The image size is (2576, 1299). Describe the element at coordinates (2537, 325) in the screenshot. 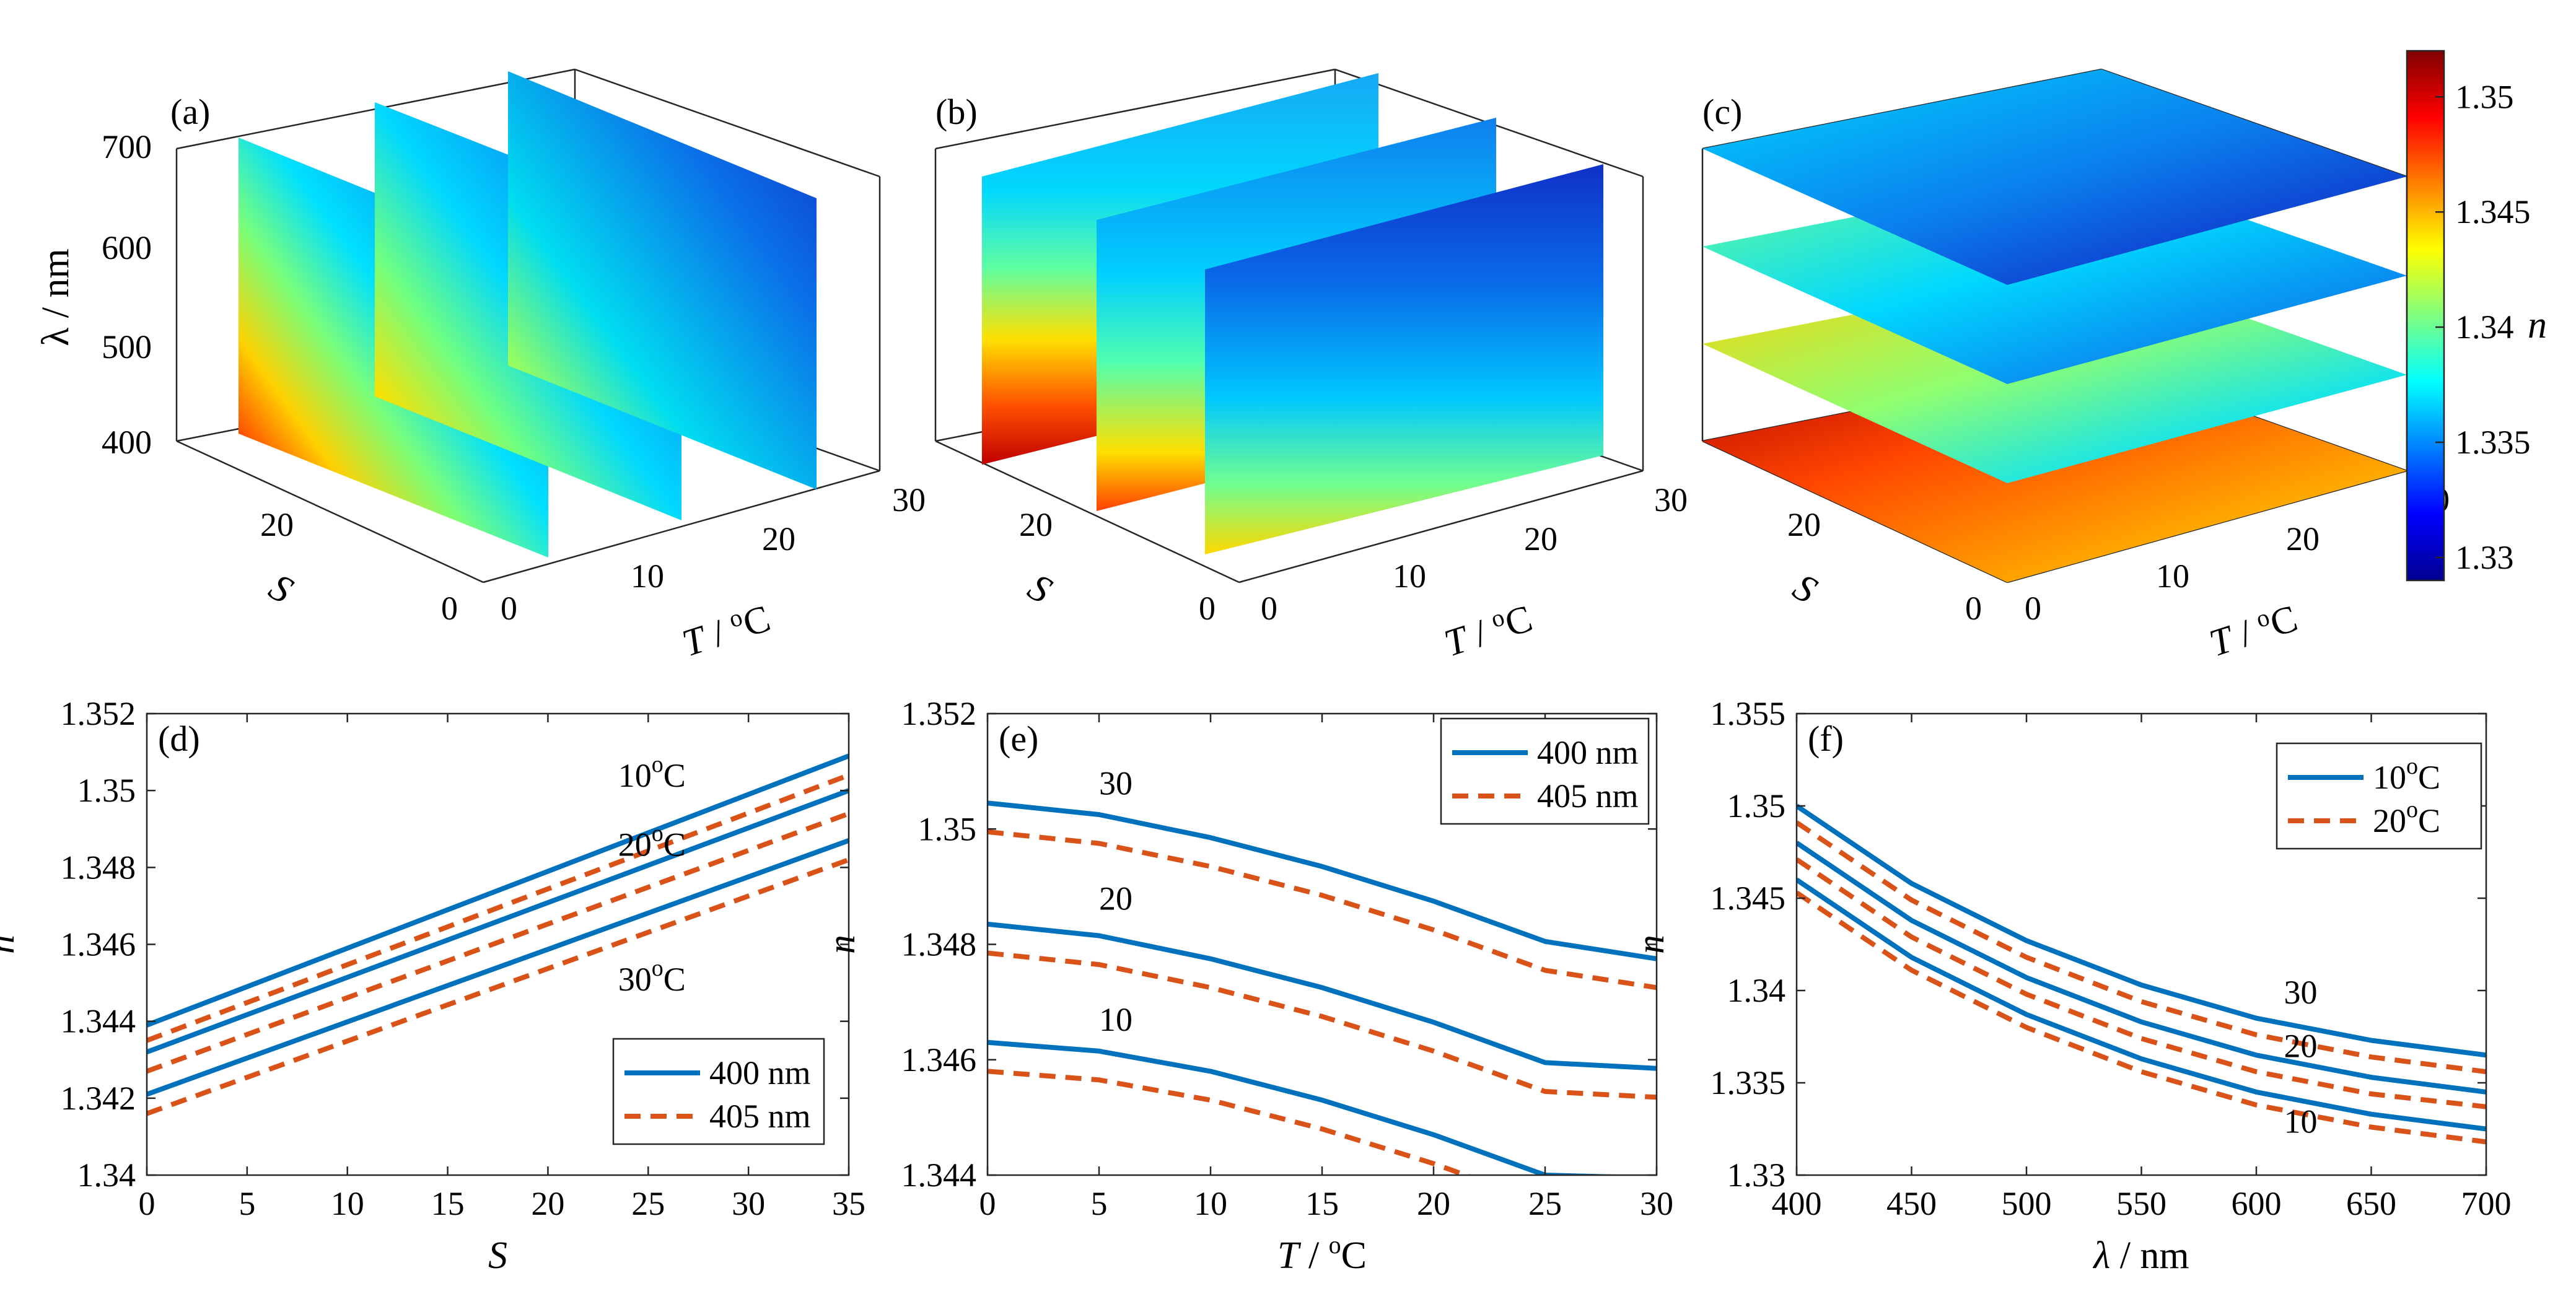

I see `colorbar-label: n` at that location.